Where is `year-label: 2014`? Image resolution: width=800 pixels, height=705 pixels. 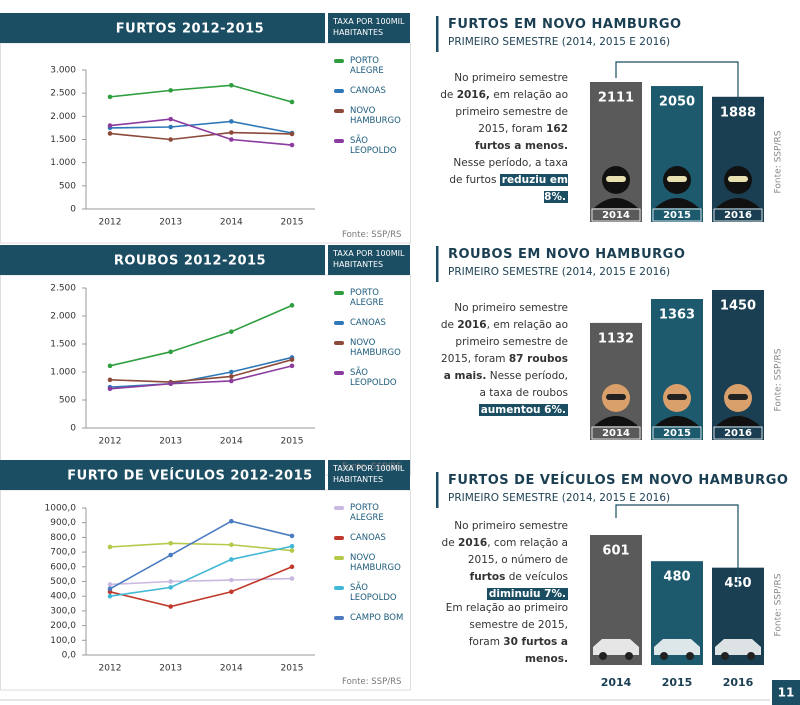
year-label: 2014 is located at coordinates (616, 215).